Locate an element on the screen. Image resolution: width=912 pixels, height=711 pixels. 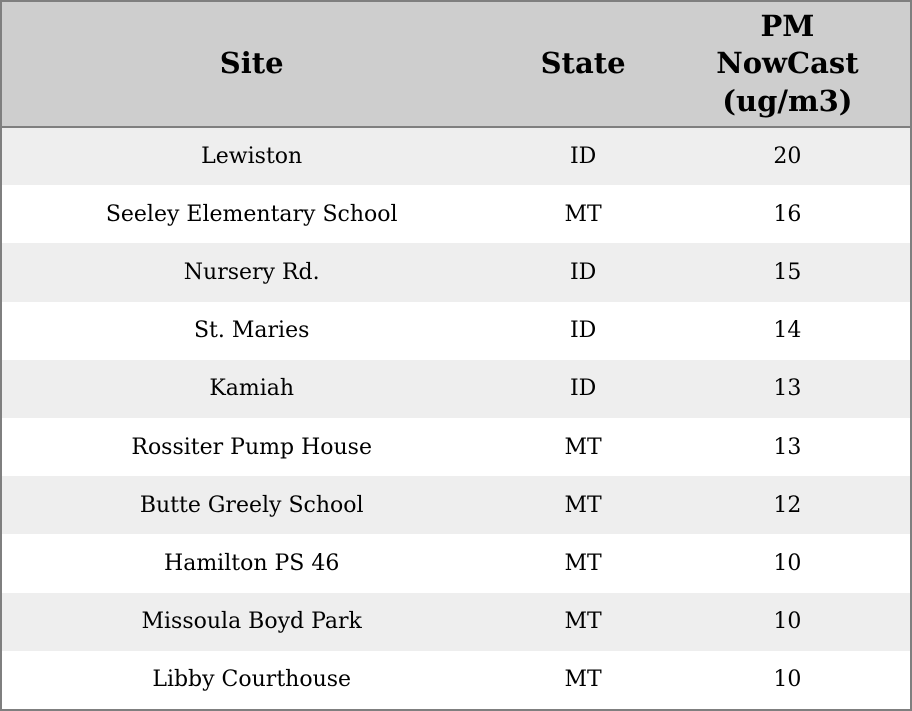
pm-value-cell: 15 is located at coordinates (787, 272).